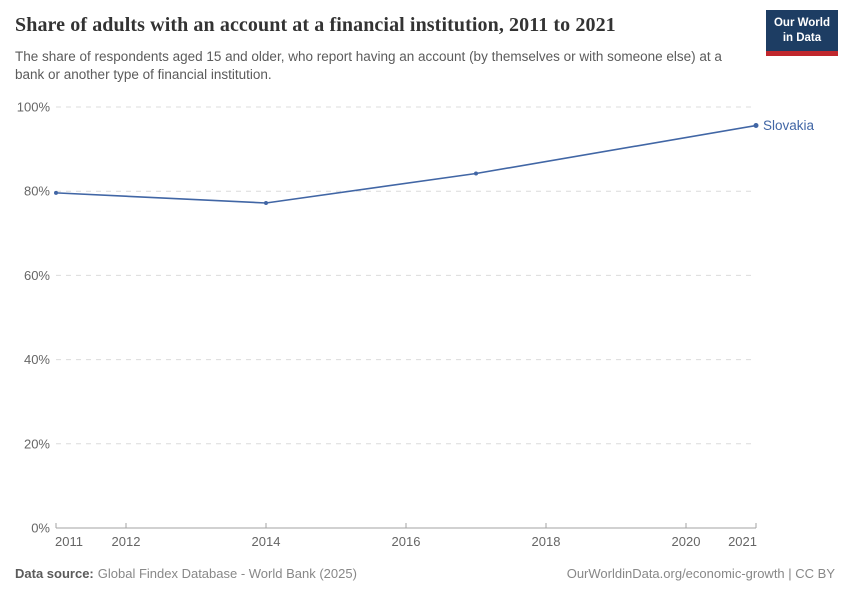 The width and height of the screenshot is (850, 600). What do you see at coordinates (40, 528) in the screenshot?
I see `y-axis-tick-label: 0%` at bounding box center [40, 528].